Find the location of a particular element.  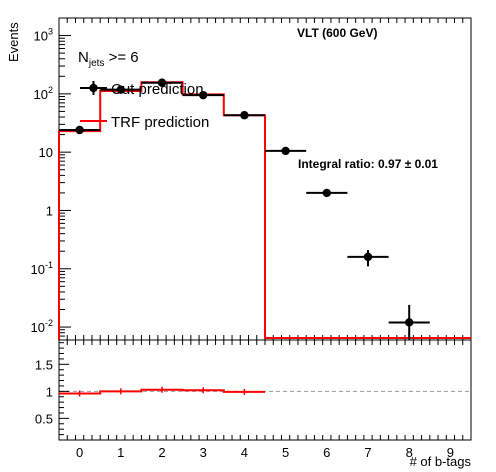

category-label-rest: >= 6 is located at coordinates (121, 57).